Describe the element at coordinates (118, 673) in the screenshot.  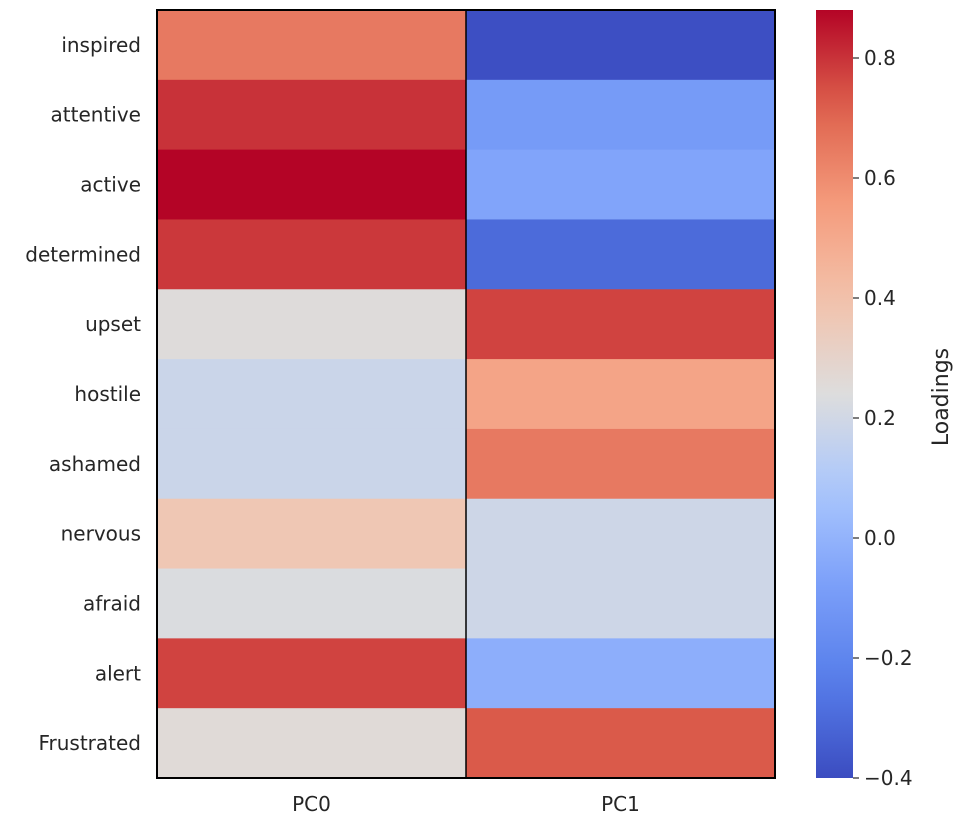
I see `y-tick-label: alert` at that location.